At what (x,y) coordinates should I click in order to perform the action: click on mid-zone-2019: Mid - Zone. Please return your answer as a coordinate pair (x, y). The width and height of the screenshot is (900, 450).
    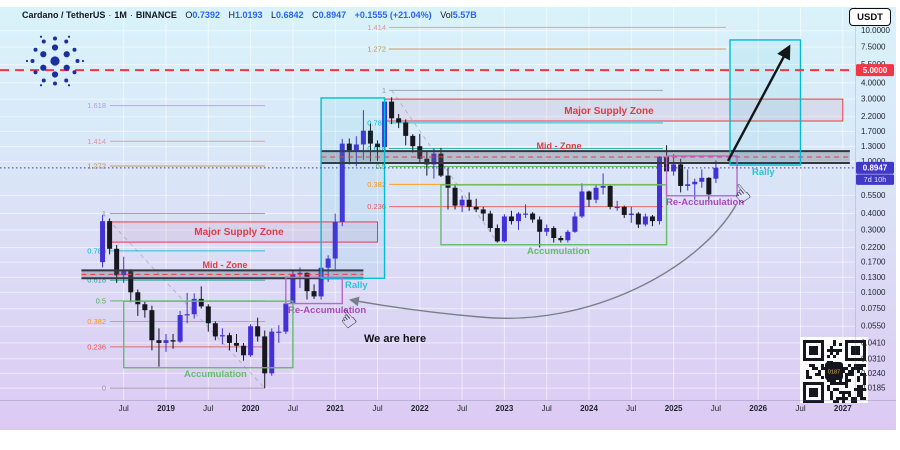
    Looking at the image, I should click on (222, 270).